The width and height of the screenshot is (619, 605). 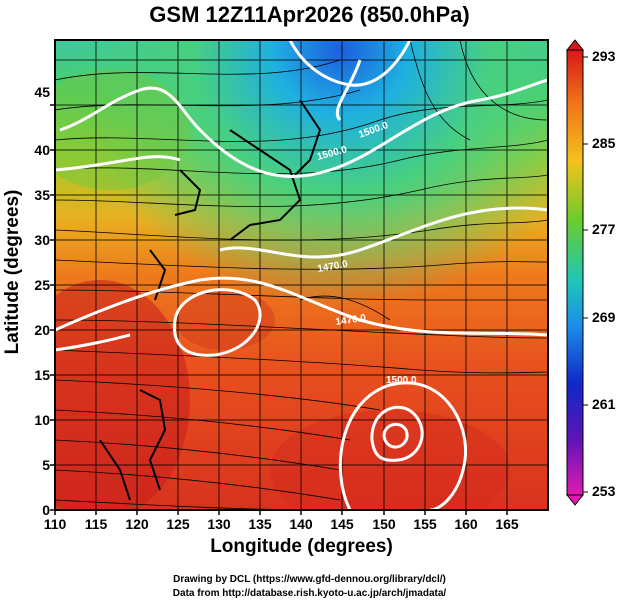 What do you see at coordinates (42, 420) in the screenshot?
I see `y-tick-label: 10` at bounding box center [42, 420].